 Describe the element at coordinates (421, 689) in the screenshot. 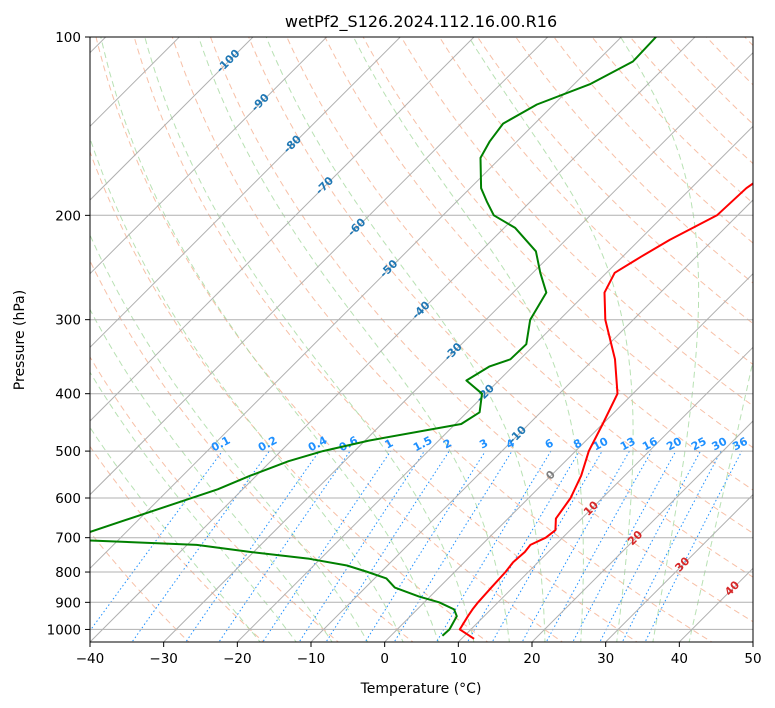

I see `x-axis-label: Temperature (°C)` at that location.